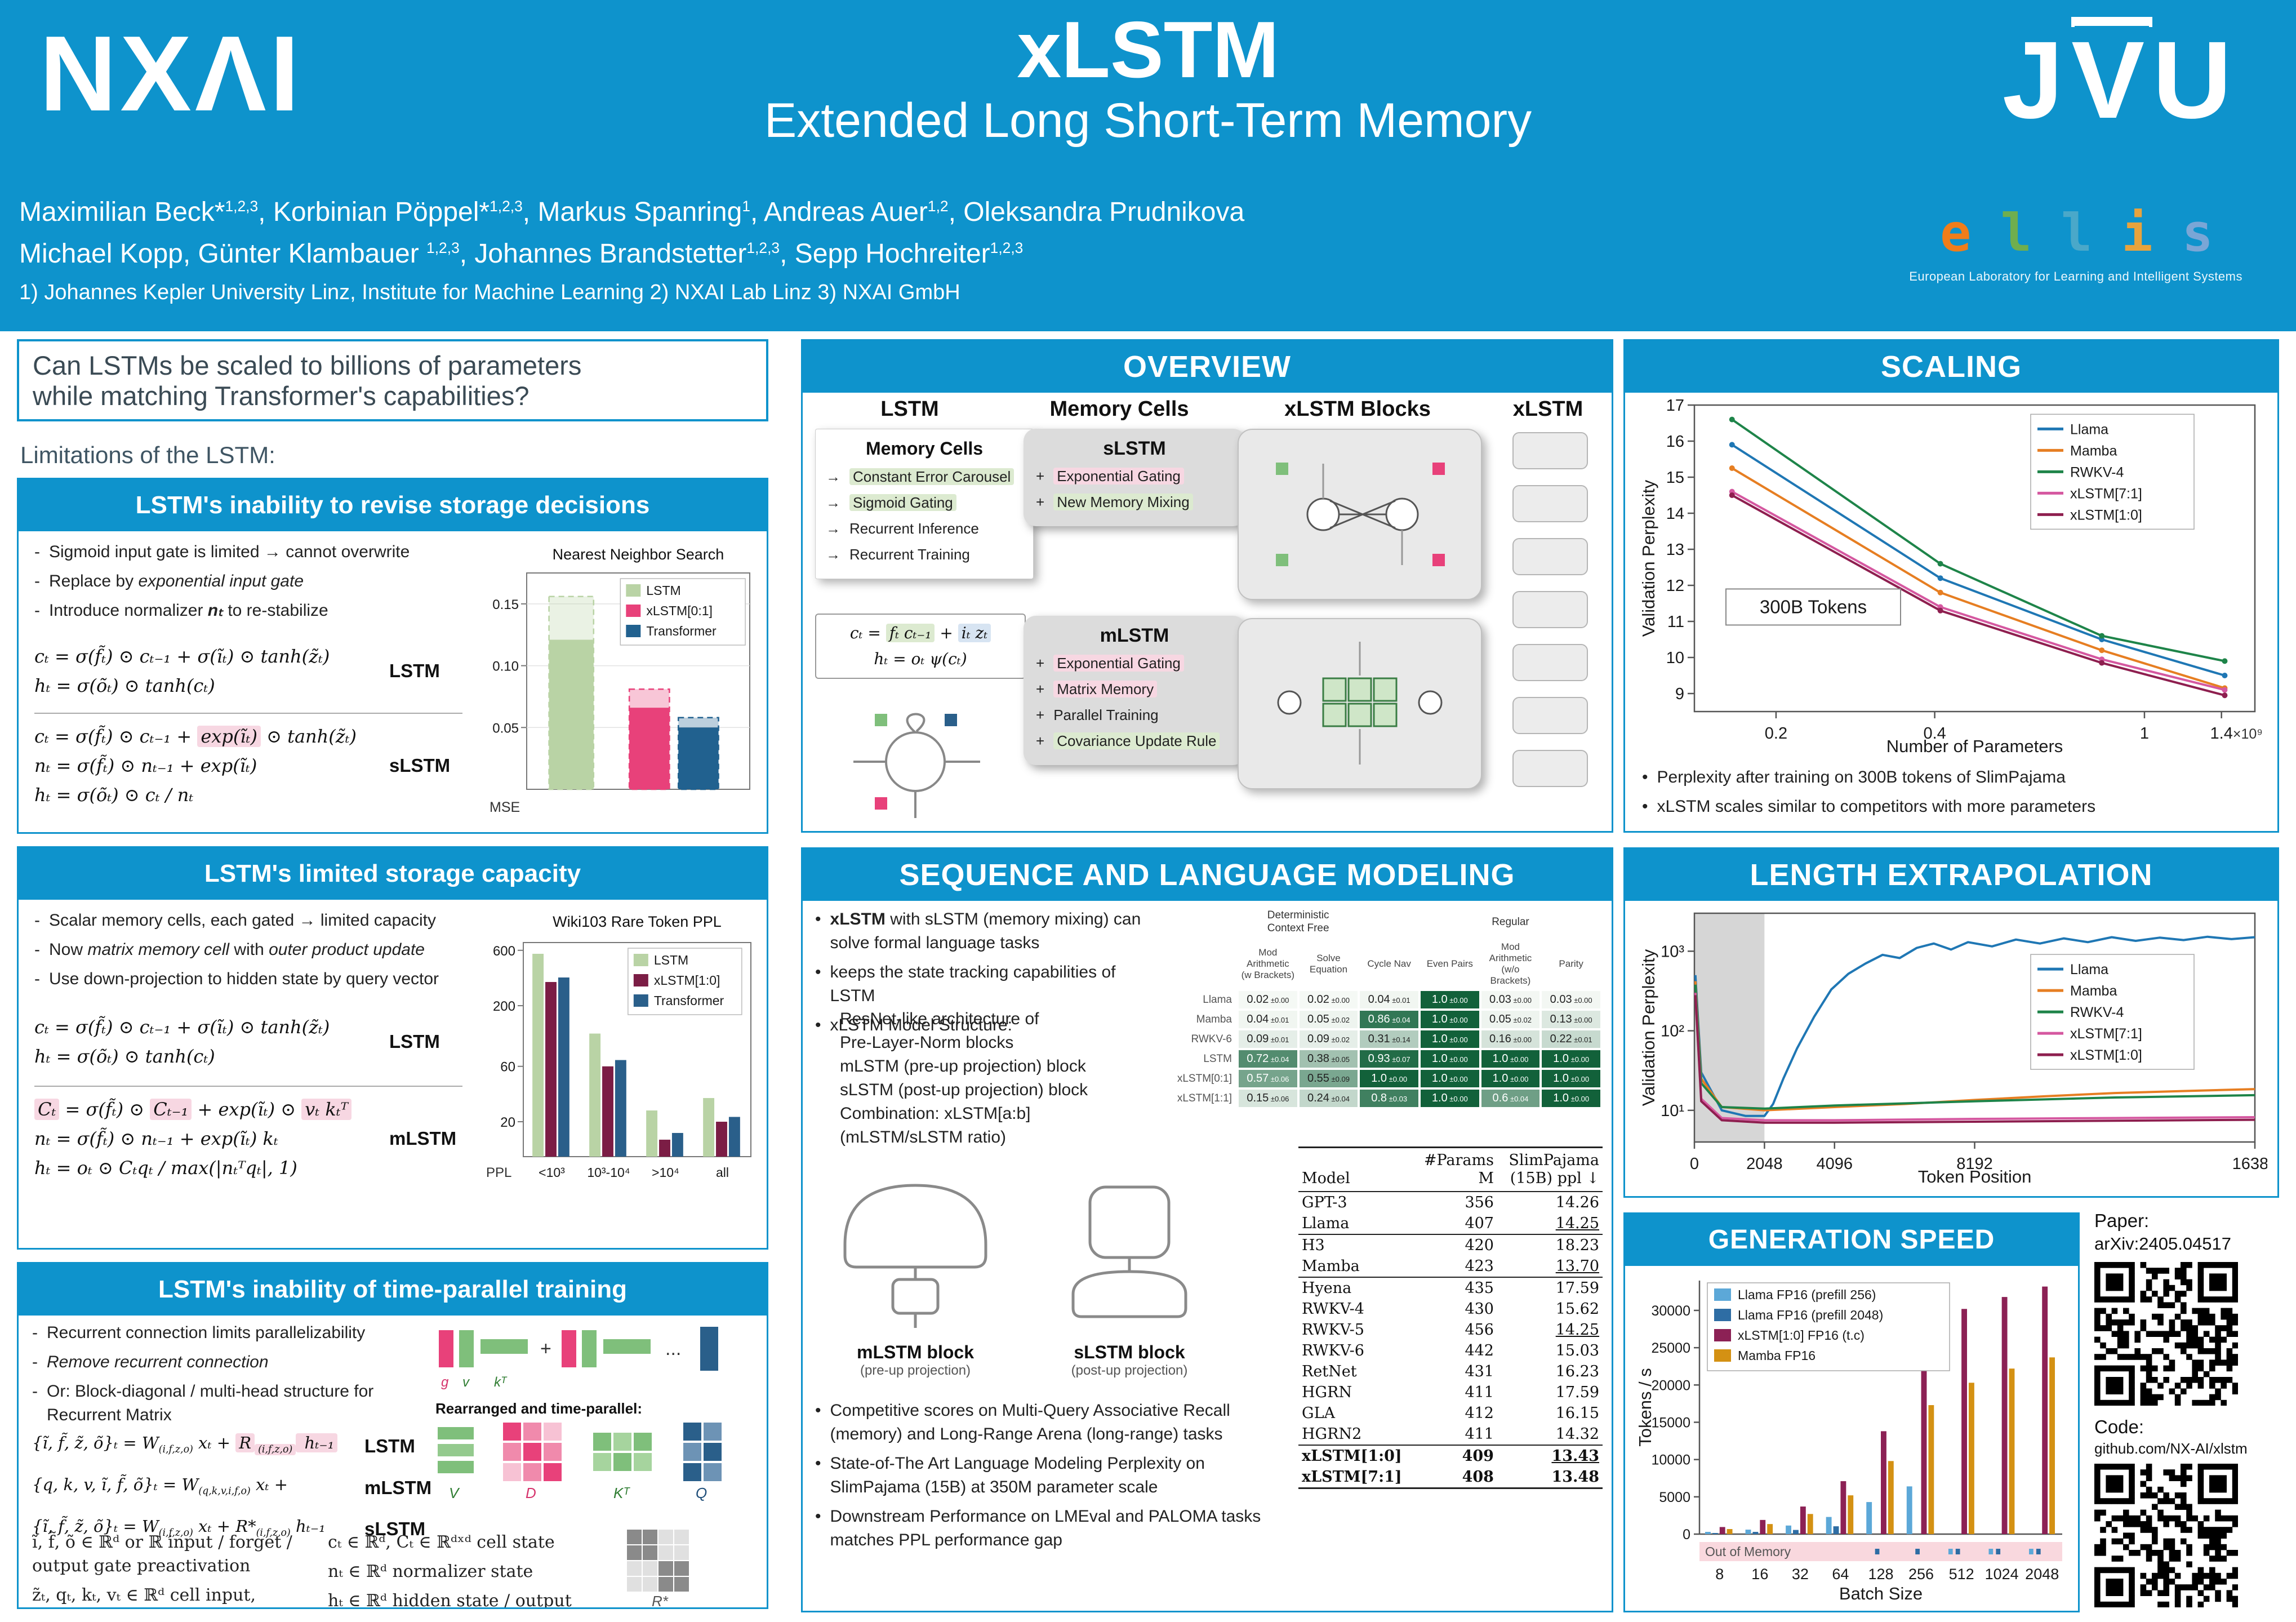  I want to click on svg-text: Nearest Neighbor Search, so click(638, 554).